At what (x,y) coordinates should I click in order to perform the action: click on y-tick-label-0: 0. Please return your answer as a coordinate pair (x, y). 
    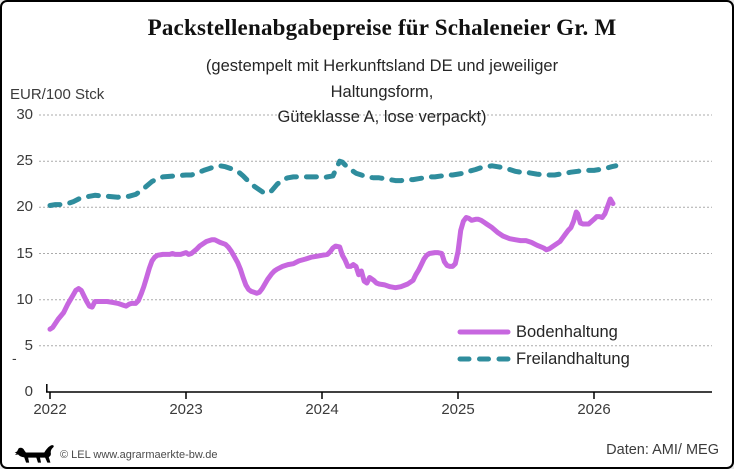
    Looking at the image, I should click on (28, 391).